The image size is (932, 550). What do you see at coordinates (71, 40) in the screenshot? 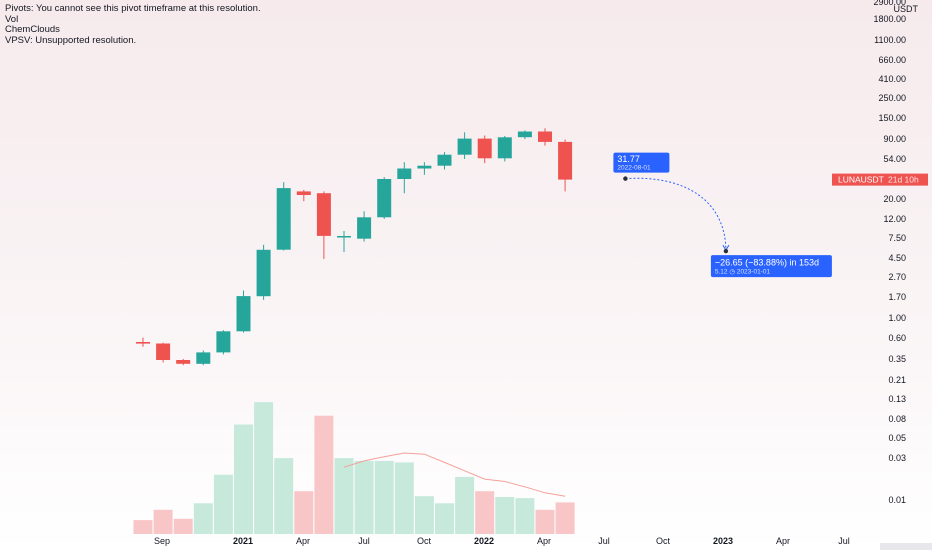
I see `vpsv-indicator-status: VPSV: Unsupported resolution.` at bounding box center [71, 40].